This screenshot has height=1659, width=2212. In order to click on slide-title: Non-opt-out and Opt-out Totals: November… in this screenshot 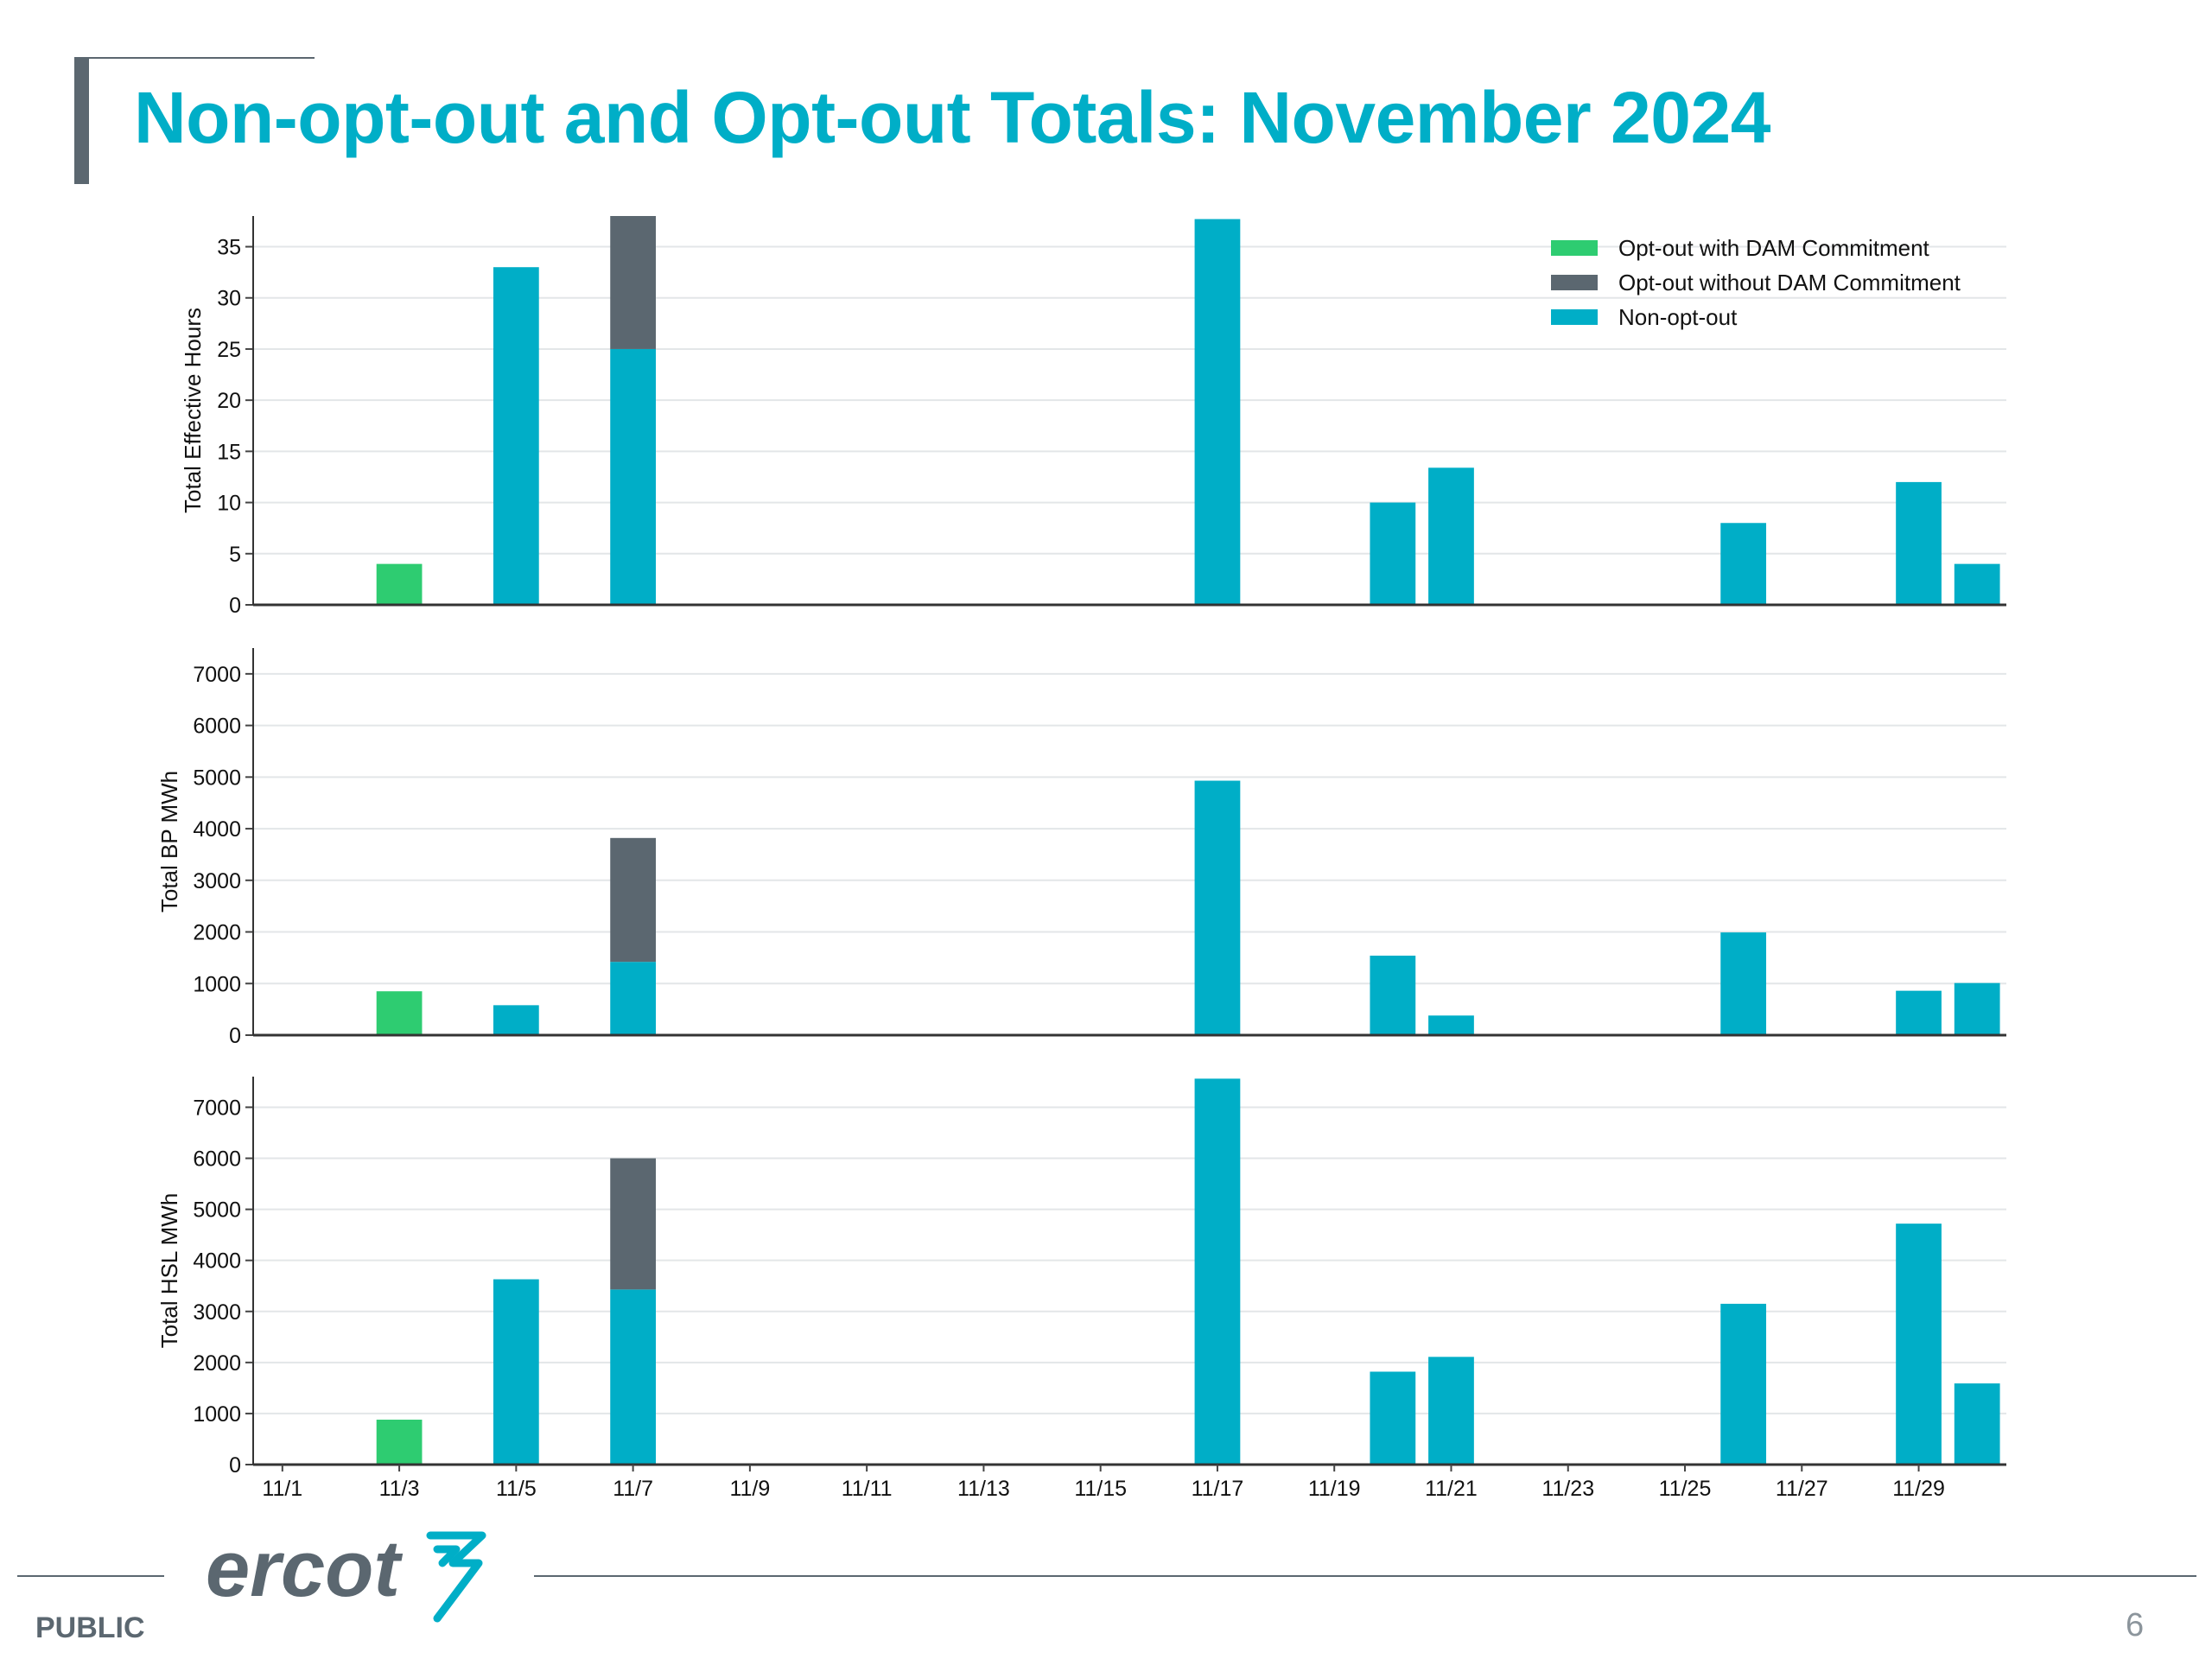, I will do `click(952, 117)`.